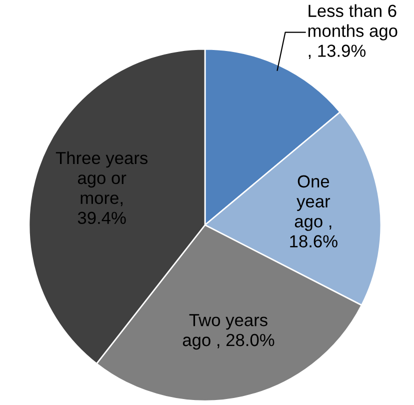 Image resolution: width=414 pixels, height=405 pixels. I want to click on slice-label: Less than 6 months ago, so click(353, 22).